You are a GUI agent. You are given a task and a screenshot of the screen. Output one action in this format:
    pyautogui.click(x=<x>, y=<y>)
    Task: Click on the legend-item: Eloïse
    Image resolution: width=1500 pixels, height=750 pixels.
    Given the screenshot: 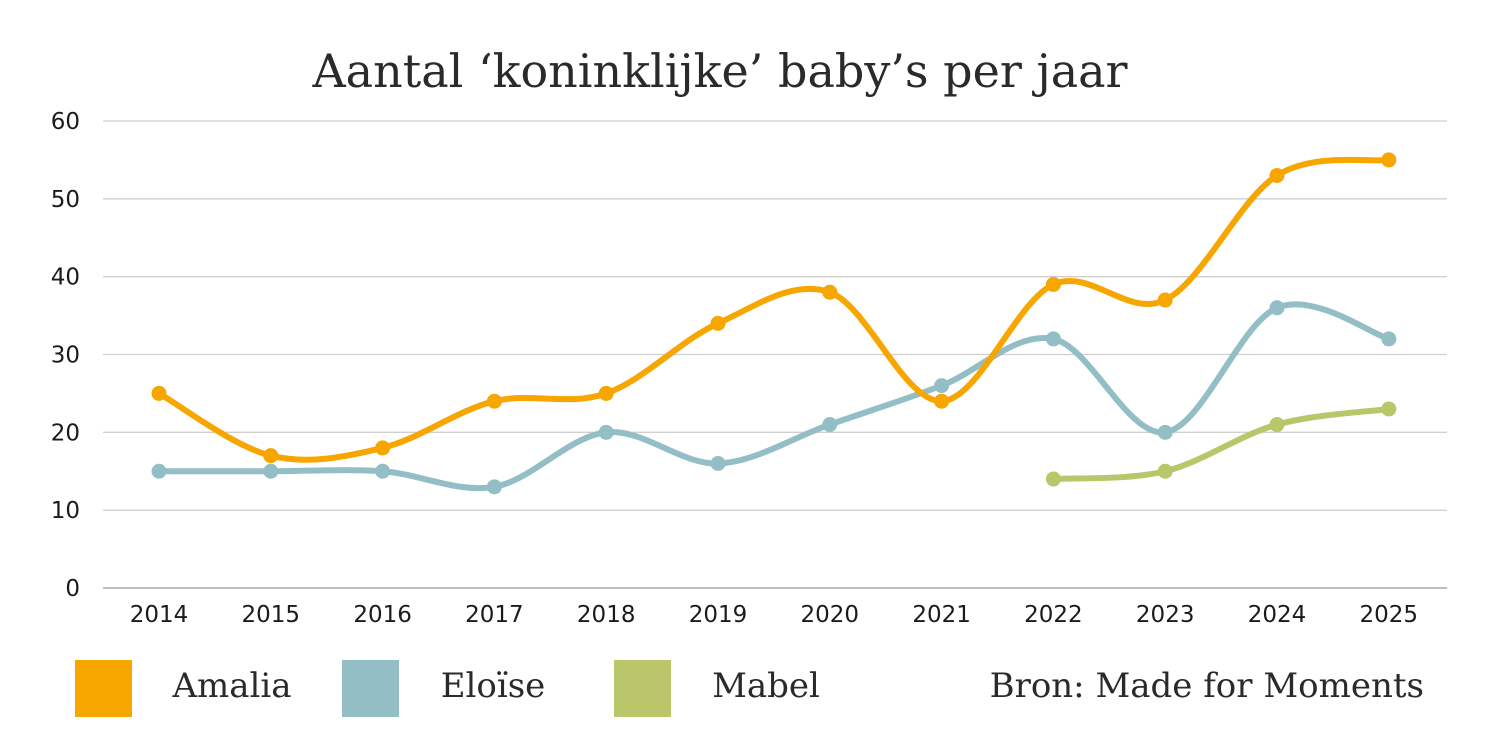 What is the action you would take?
    pyautogui.click(x=443, y=688)
    